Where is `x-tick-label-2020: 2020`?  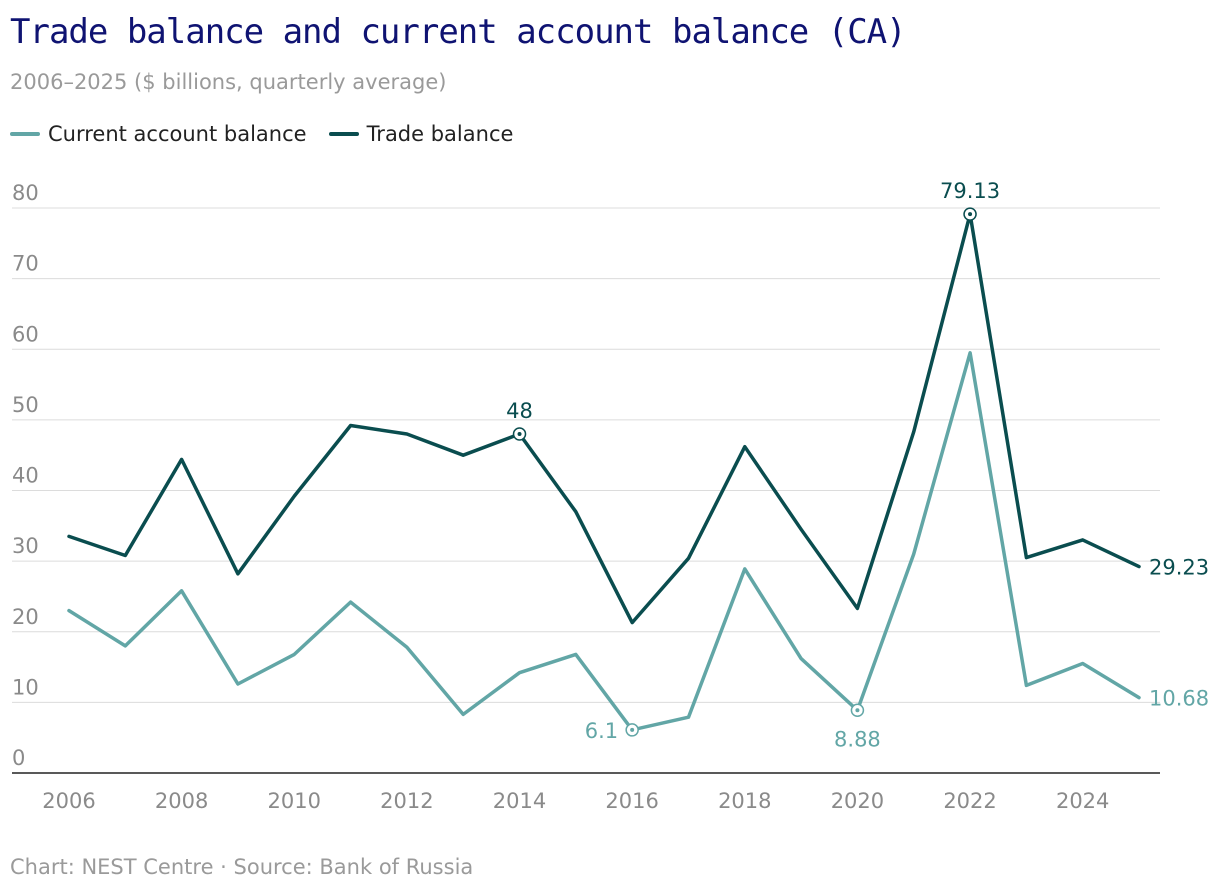
x-tick-label-2020: 2020 is located at coordinates (857, 801).